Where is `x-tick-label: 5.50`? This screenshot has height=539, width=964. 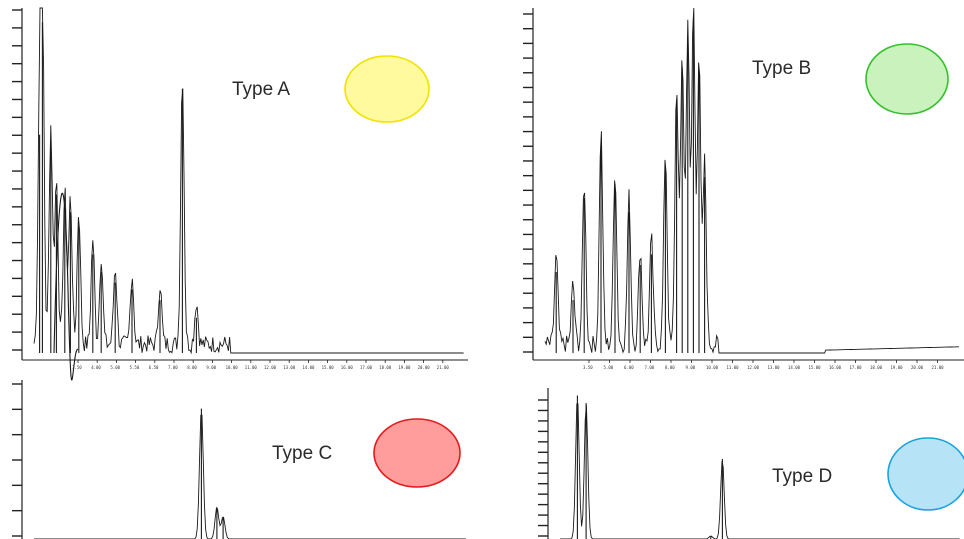
x-tick-label: 5.50 is located at coordinates (135, 367).